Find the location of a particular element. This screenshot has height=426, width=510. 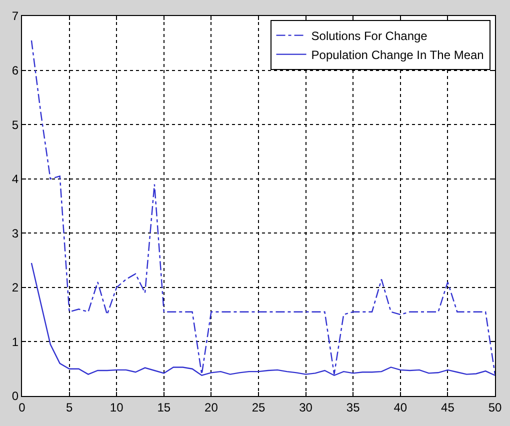

y-tick-label: 2 is located at coordinates (15, 287).